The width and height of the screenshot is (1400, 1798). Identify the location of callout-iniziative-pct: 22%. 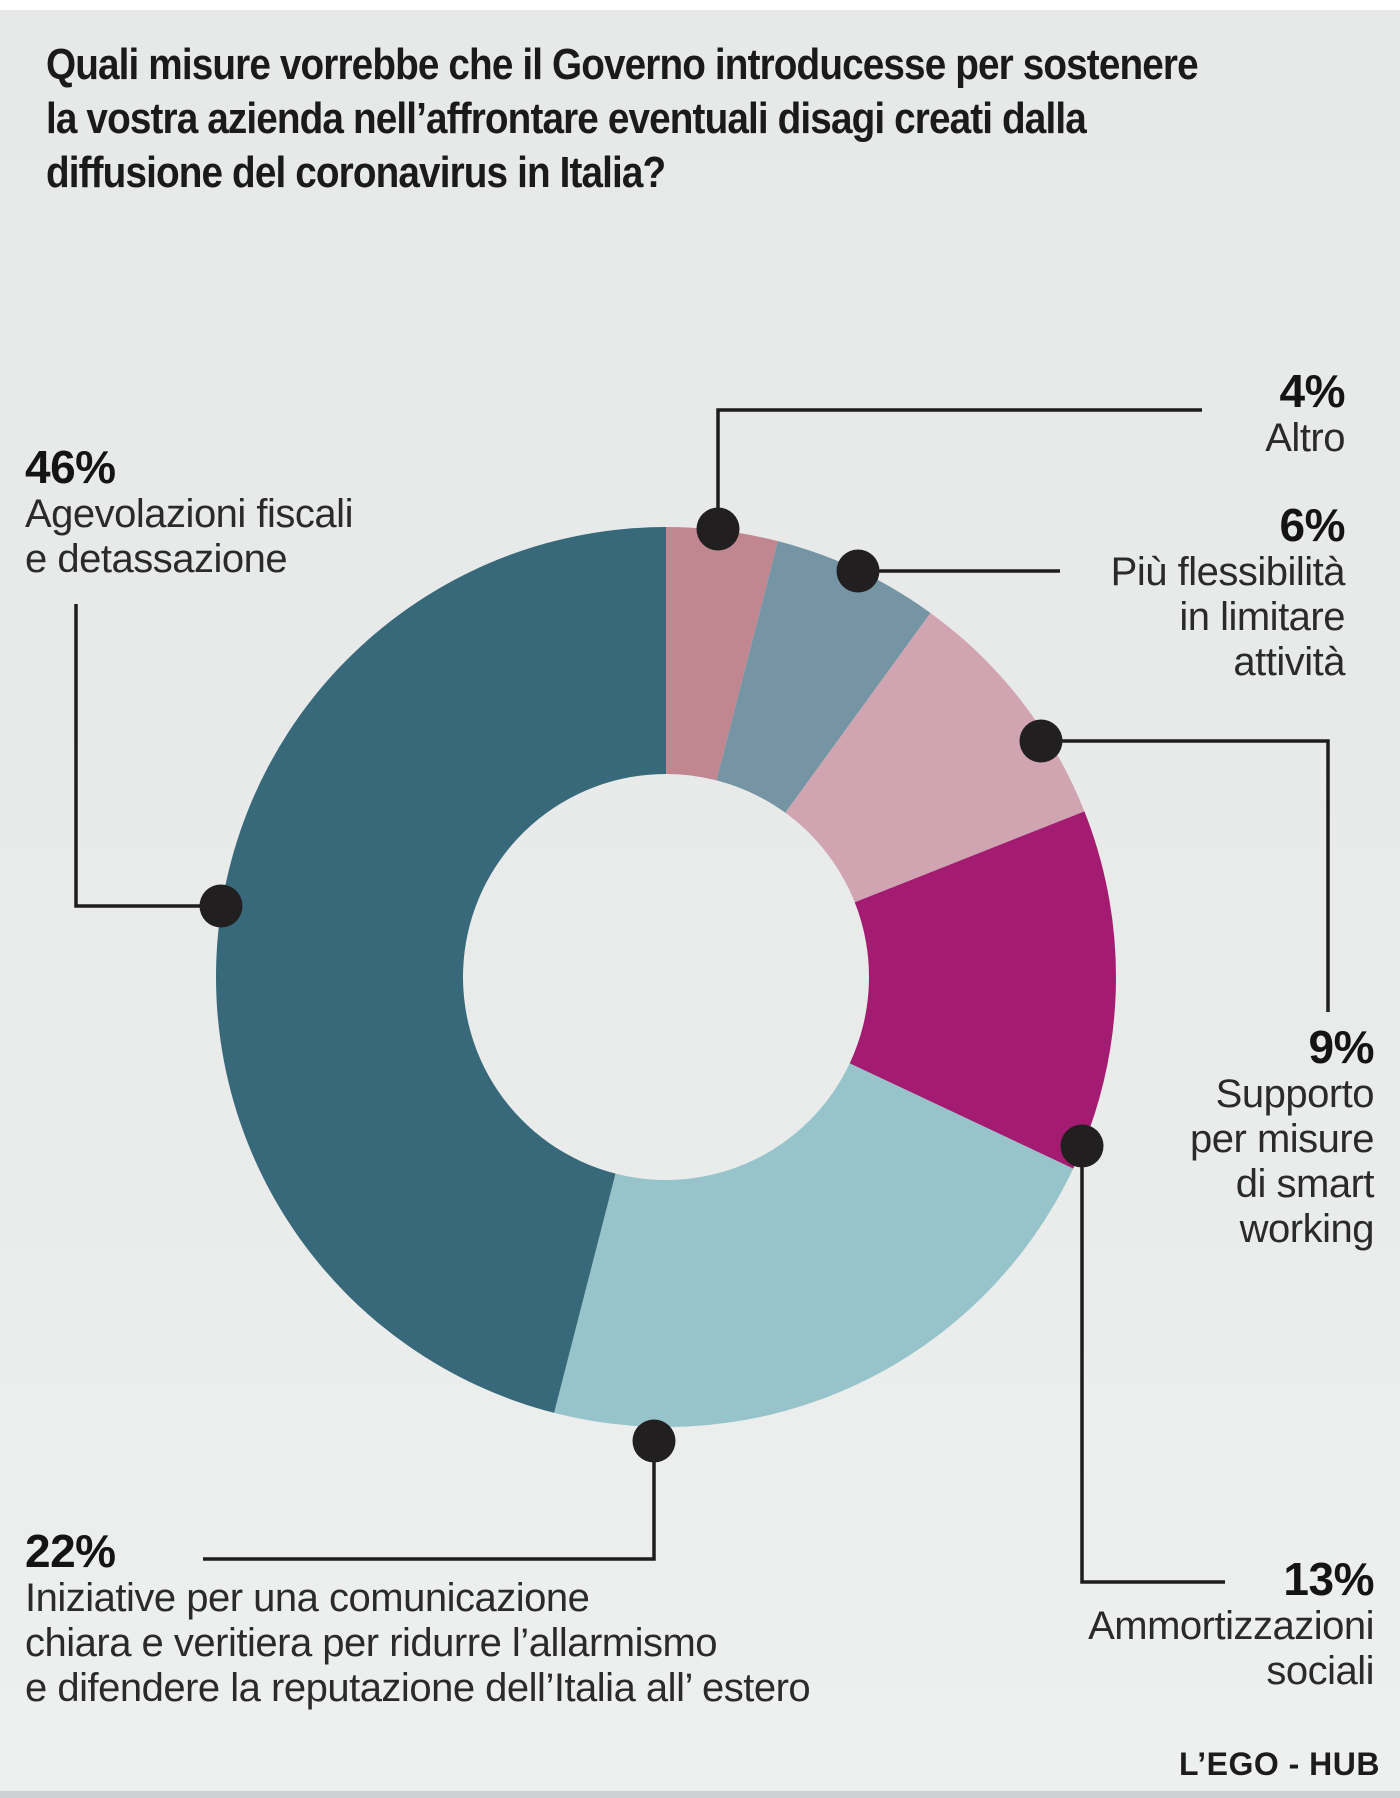
(70, 1551).